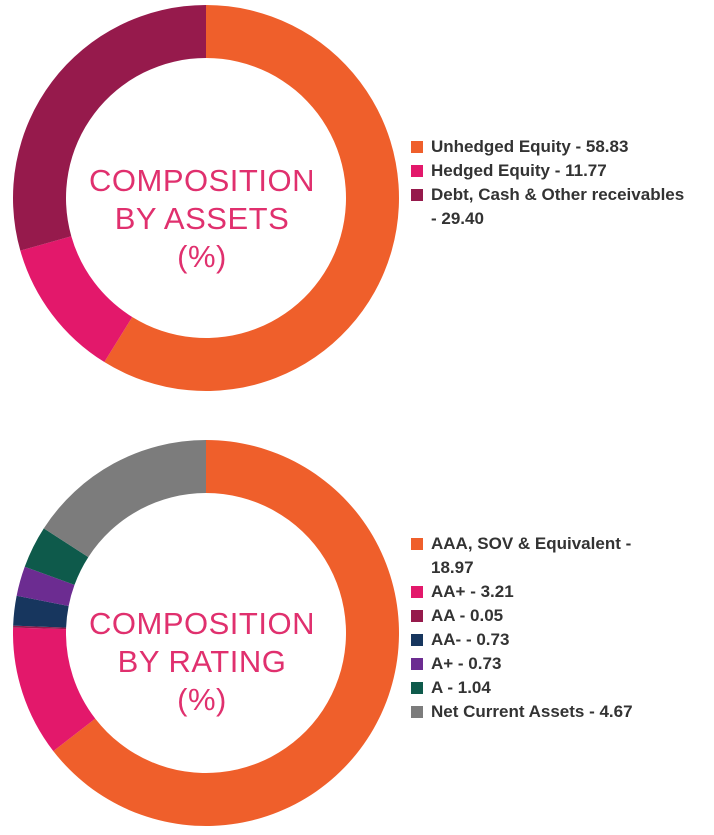 Image resolution: width=714 pixels, height=835 pixels. What do you see at coordinates (522, 640) in the screenshot?
I see `legend-item: AA- - 0.73` at bounding box center [522, 640].